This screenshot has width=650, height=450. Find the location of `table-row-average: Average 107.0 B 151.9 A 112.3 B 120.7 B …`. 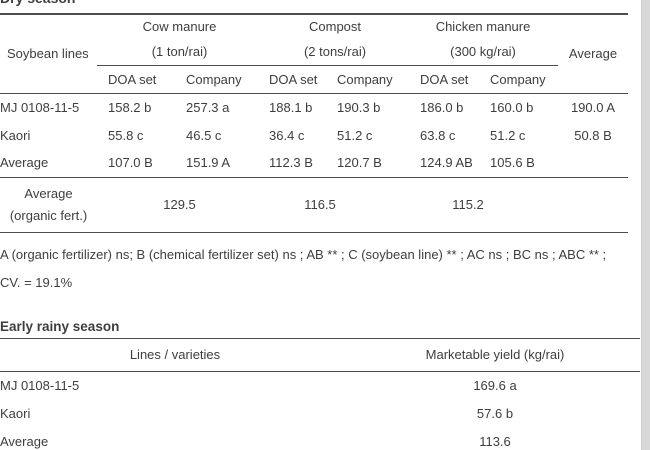

table-row-average: Average 107.0 B 151.9 A 112.3 B 120.7 B … is located at coordinates (314, 163).